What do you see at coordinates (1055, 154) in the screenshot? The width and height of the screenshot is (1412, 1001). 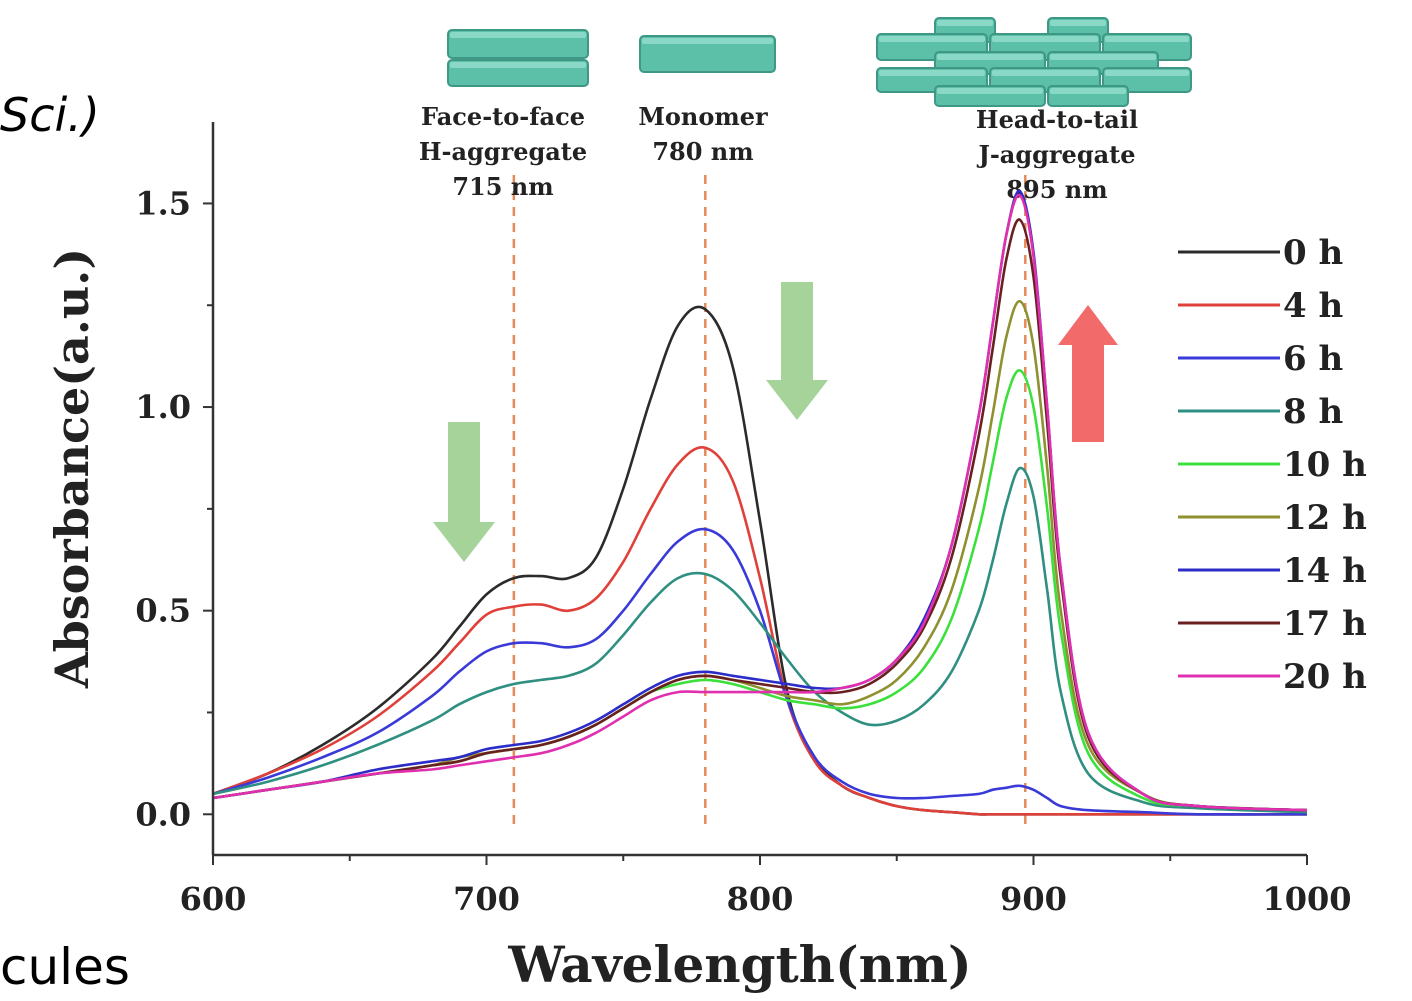 I see `annotation-text: J-aggregate` at bounding box center [1055, 154].